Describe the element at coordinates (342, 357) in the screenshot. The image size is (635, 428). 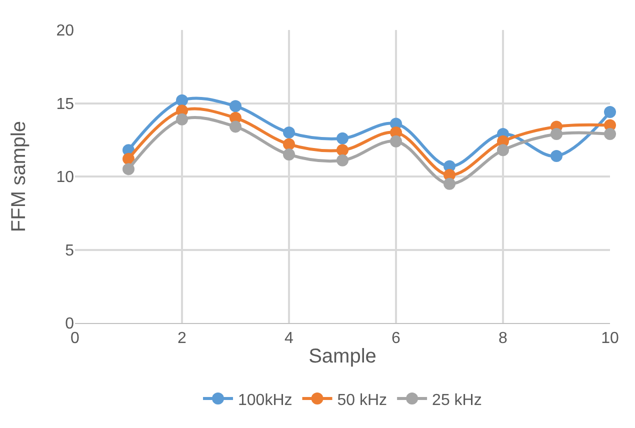
I see `x-axis-title: Sample` at that location.